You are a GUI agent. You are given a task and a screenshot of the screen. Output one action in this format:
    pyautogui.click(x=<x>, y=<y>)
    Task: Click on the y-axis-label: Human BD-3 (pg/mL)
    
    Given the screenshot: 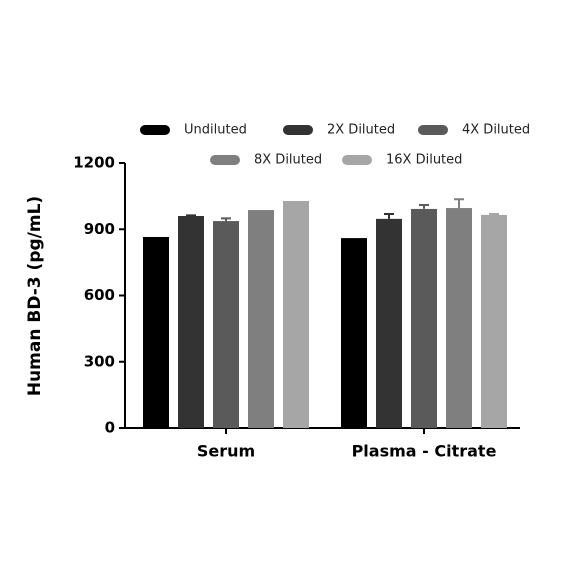 What is the action you would take?
    pyautogui.click(x=35, y=296)
    